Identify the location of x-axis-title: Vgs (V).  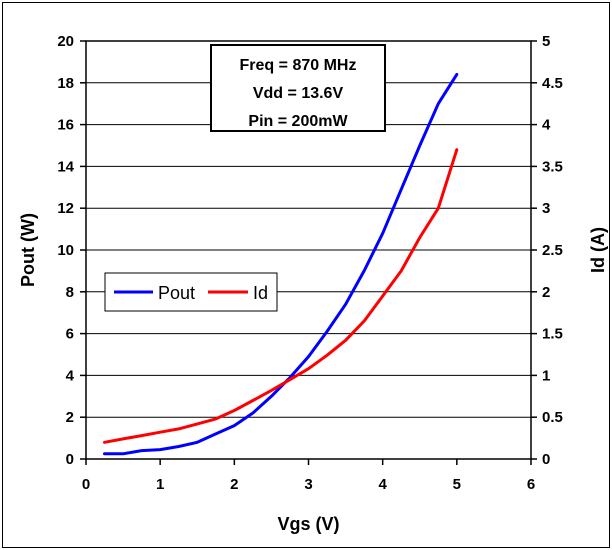
(308, 524).